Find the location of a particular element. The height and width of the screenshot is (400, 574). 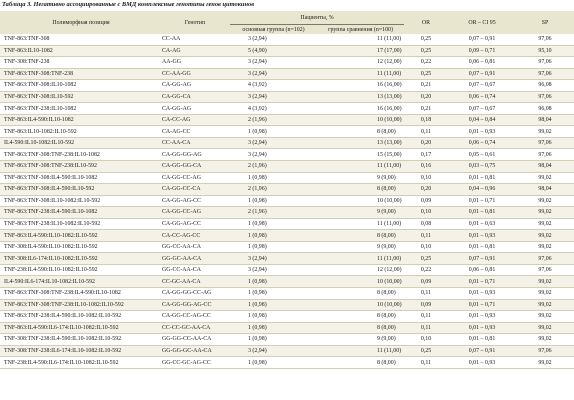

cell-genotype: AA-GG is located at coordinates (195, 62).